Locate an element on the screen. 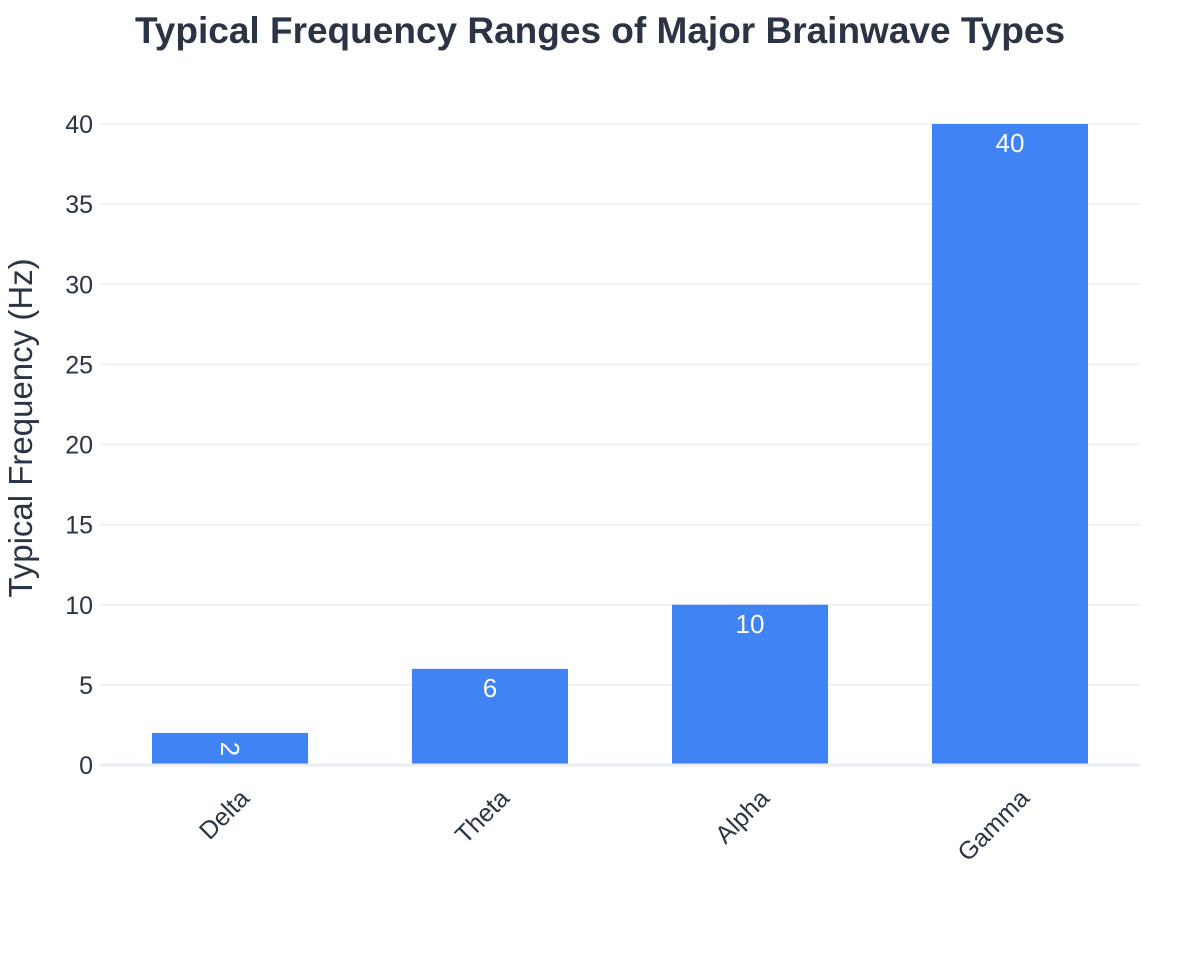  y-tick-label: 25 is located at coordinates (79, 365).